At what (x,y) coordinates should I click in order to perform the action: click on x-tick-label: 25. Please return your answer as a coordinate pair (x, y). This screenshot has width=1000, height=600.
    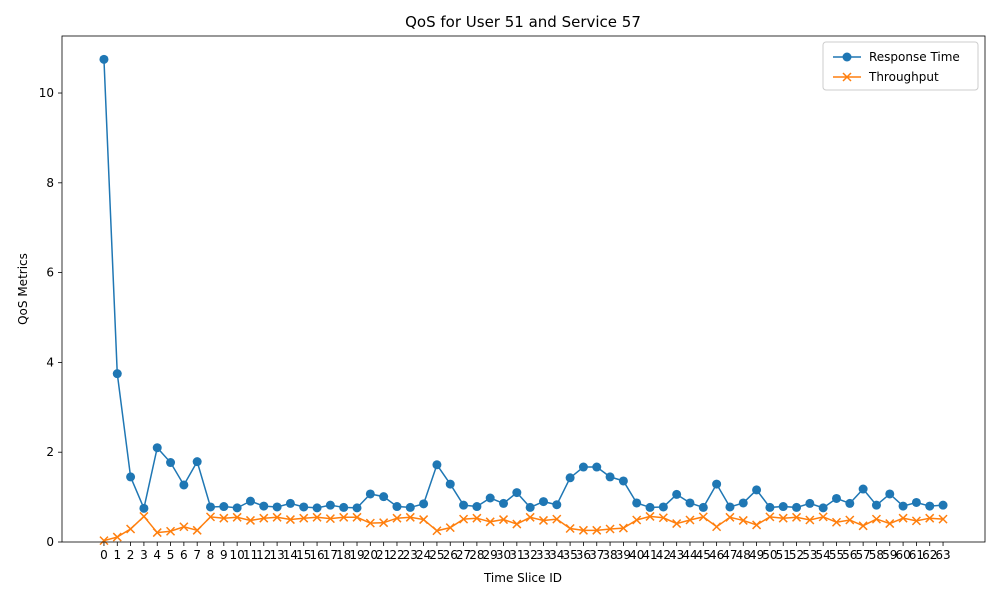
    Looking at the image, I should click on (436, 555).